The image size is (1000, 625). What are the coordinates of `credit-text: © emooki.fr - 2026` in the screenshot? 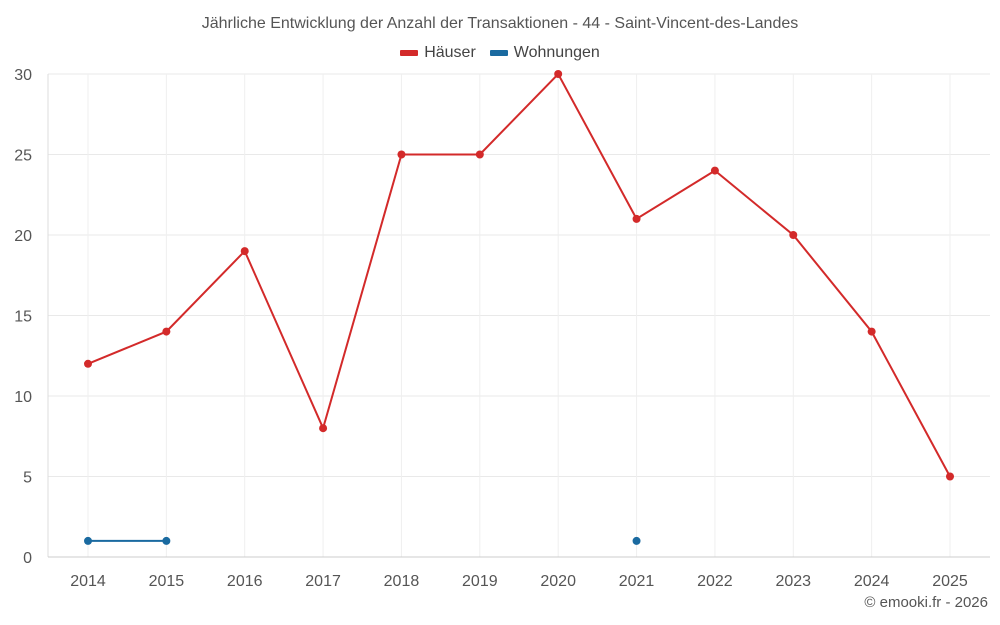 It's located at (926, 602).